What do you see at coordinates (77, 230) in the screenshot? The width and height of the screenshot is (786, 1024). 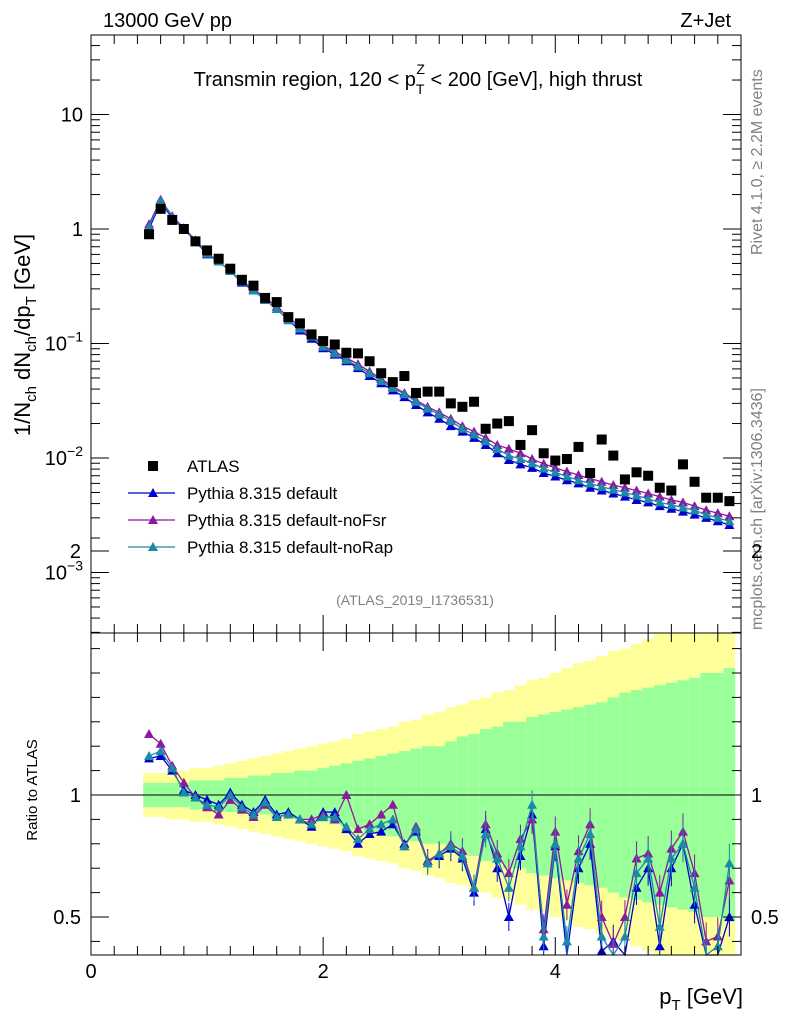 I see `main-y-tick-label: 1` at bounding box center [77, 230].